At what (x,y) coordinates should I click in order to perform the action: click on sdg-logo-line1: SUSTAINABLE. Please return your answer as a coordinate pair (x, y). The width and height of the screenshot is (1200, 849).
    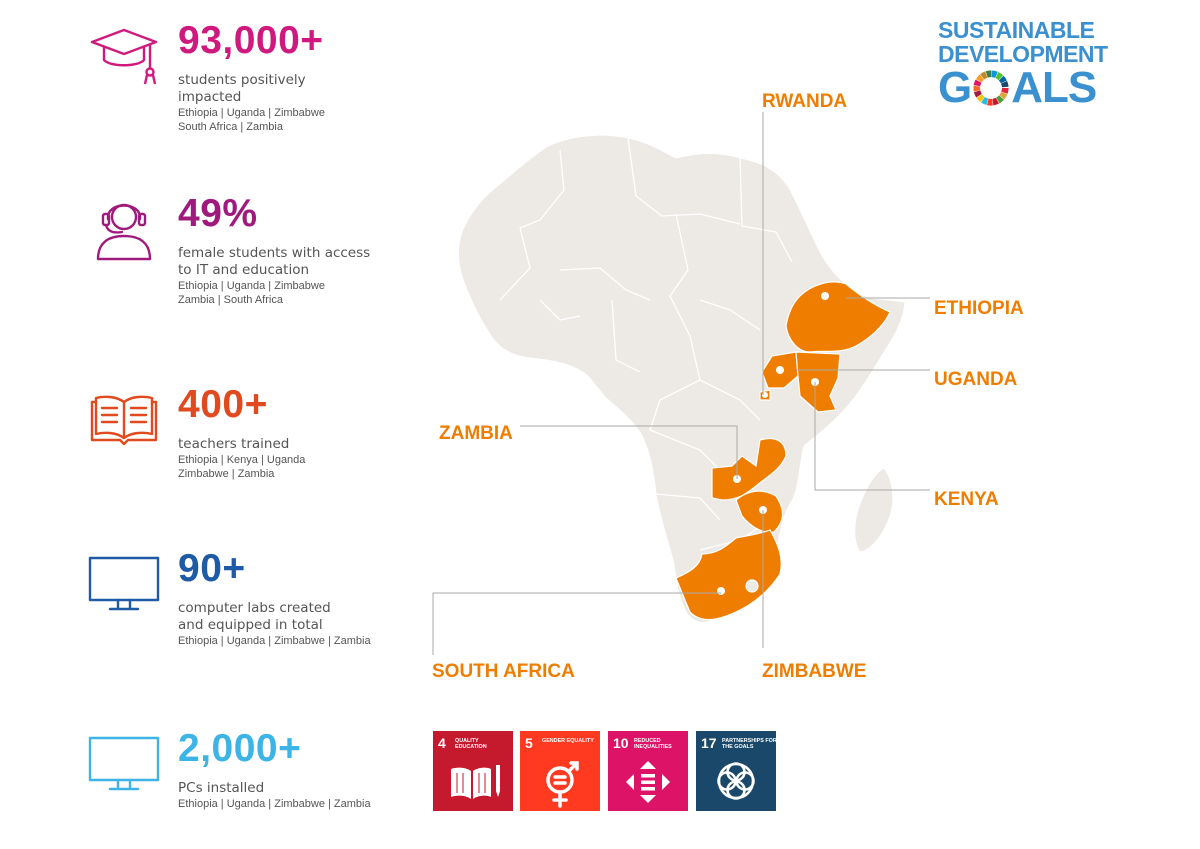
    Looking at the image, I should click on (1016, 30).